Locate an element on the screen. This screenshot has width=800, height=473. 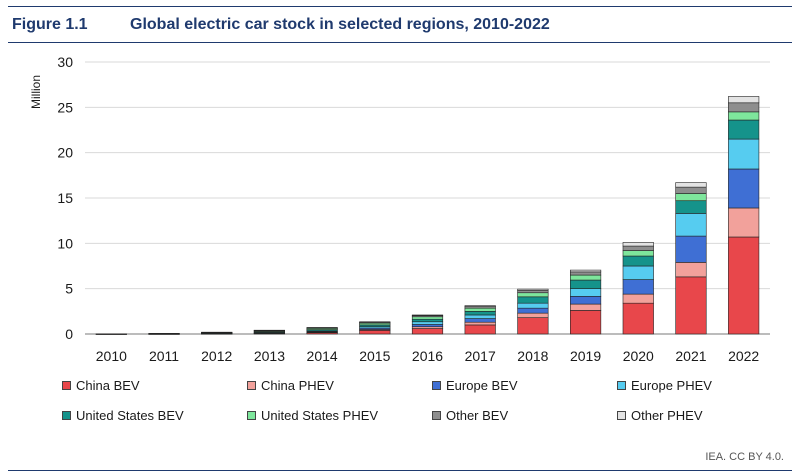
legend-item: United States BEV is located at coordinates (123, 415).